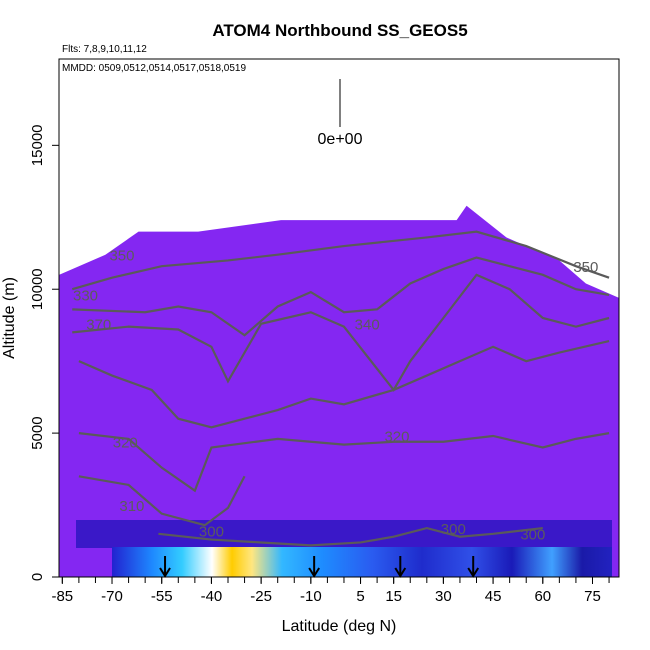  I want to click on x-tick-label: 75, so click(592, 596).